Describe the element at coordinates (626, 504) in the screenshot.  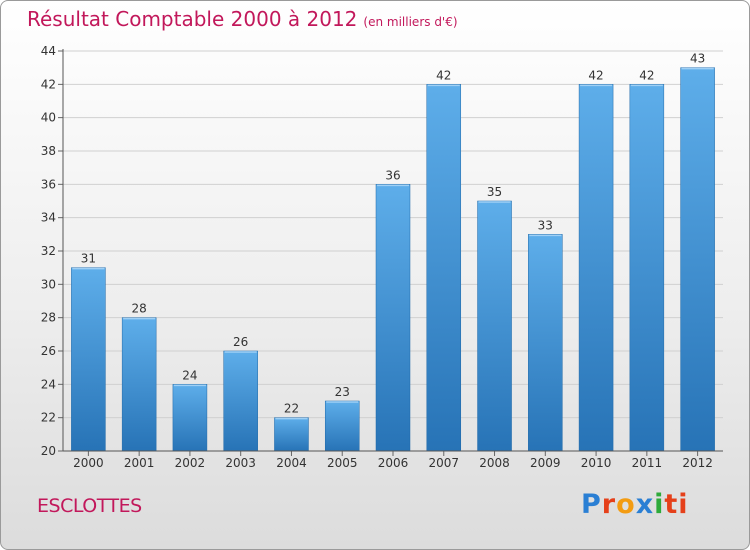
I see `logo-letter: o` at that location.